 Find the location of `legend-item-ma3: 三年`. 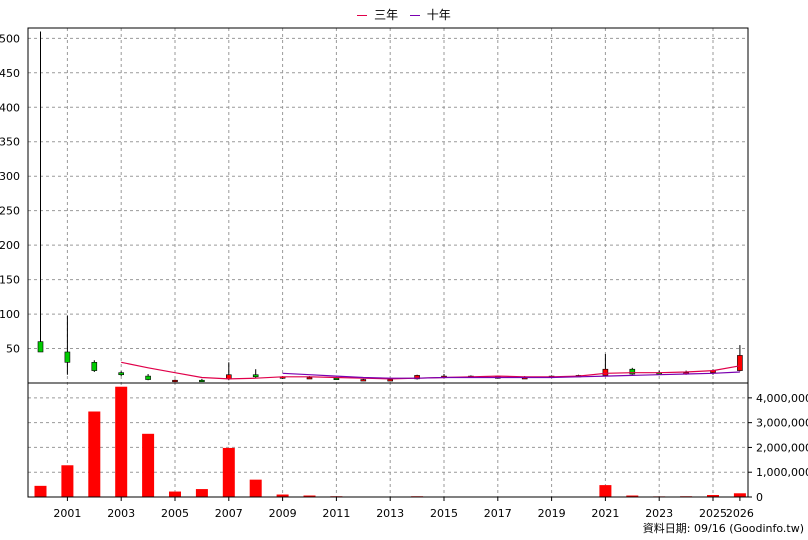

legend-item-ma3: 三年 is located at coordinates (379, 15).